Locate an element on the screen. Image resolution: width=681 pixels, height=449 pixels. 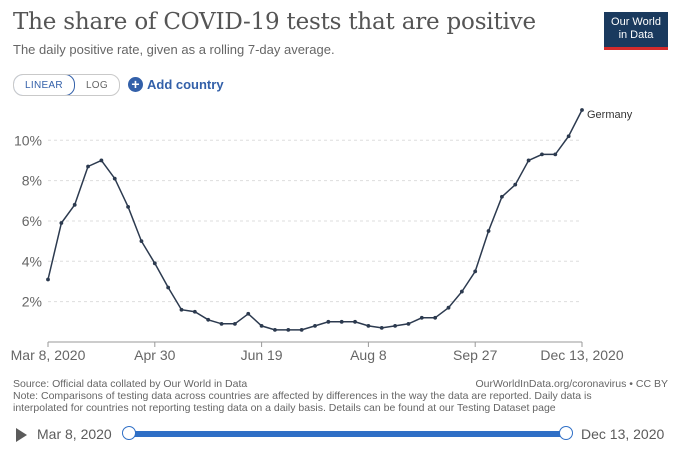
timeline-start-label: Mar 8, 2020 is located at coordinates (74, 434).